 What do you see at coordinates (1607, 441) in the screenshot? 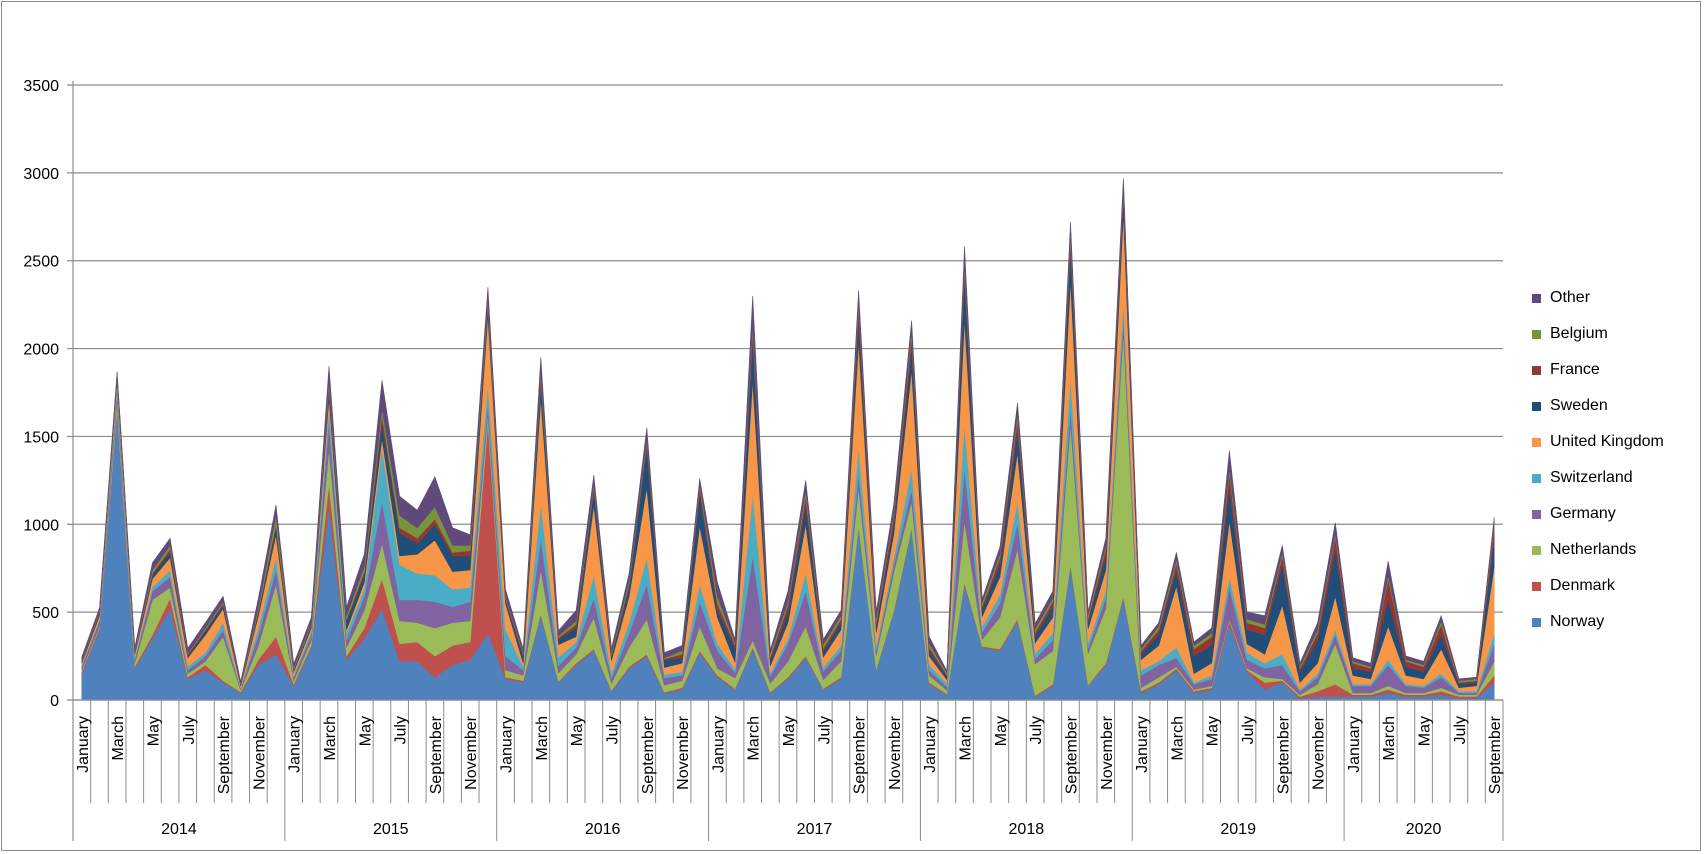
I see `legend-label: United Kingdom` at bounding box center [1607, 441].